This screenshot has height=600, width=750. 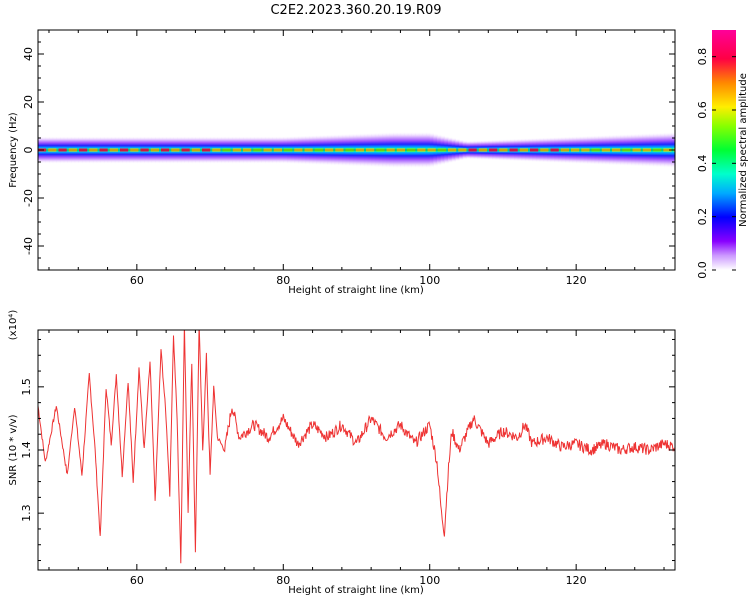 I want to click on colorbar-tick-label: 0.0, so click(x=702, y=270).